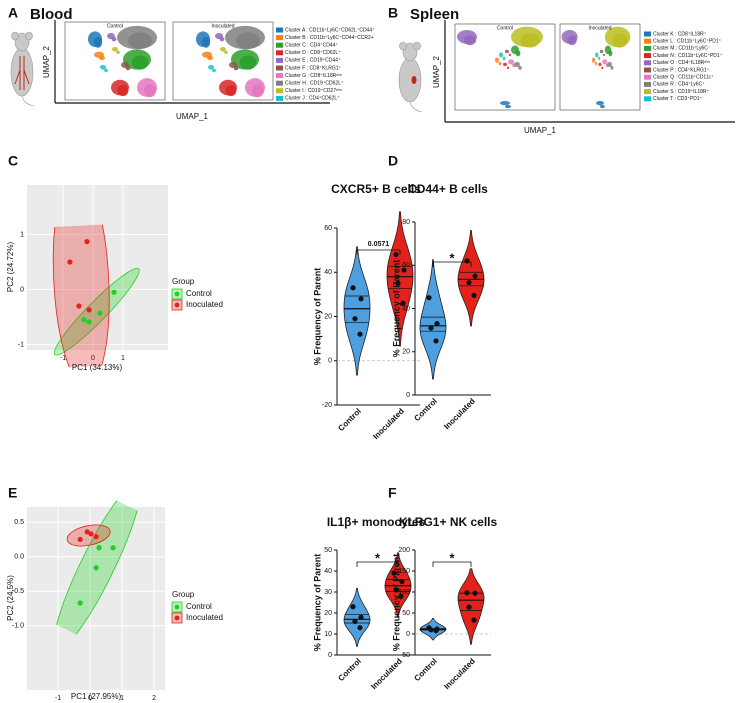 The width and height of the screenshot is (738, 703). Describe the element at coordinates (314, 84) in the screenshot. I see `legend-label: Cluster H : CD19⁺CD62L⁺` at that location.